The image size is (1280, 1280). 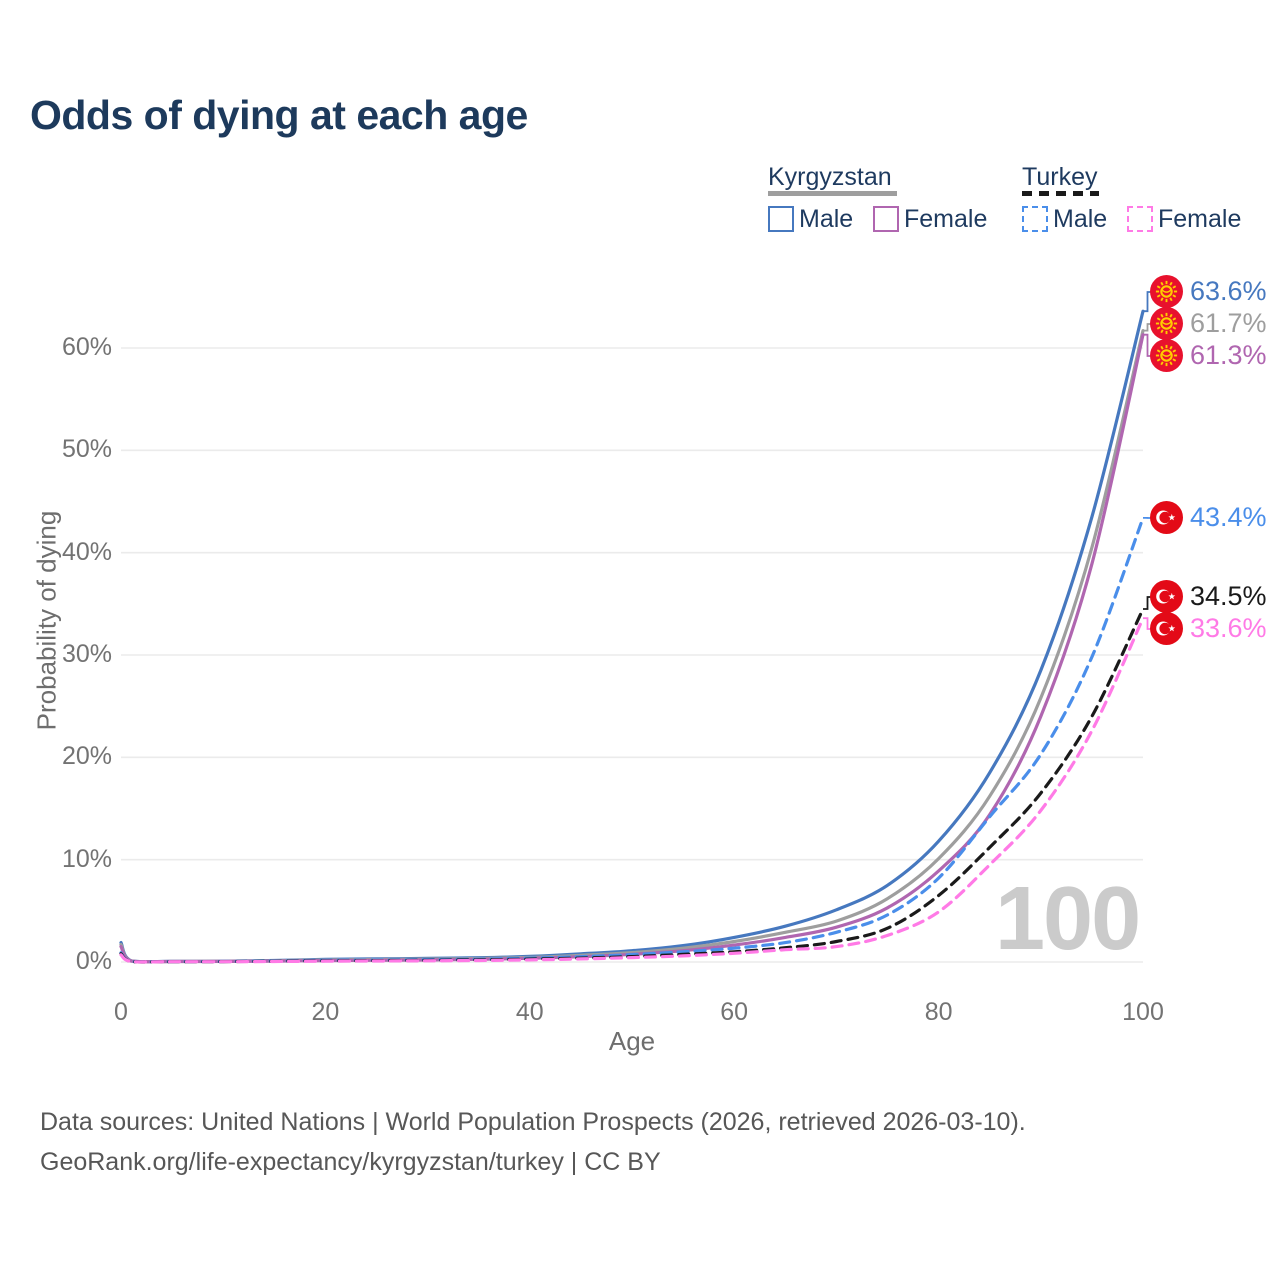 I want to click on end-label-kyrgyzstan-both-sexes: 61.7%, so click(x=1208, y=323).